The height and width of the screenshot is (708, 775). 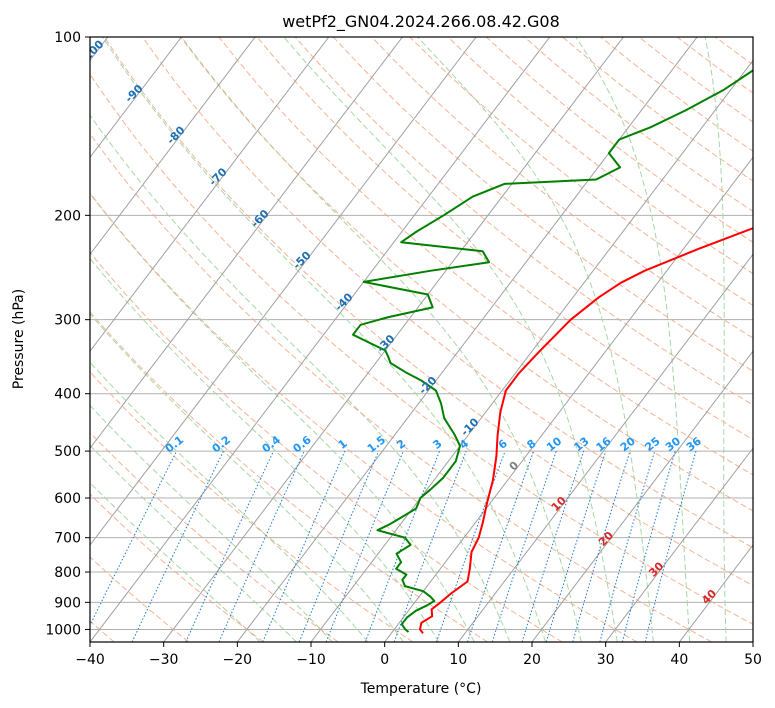 I want to click on y-tick-label: 900, so click(x=67, y=603).